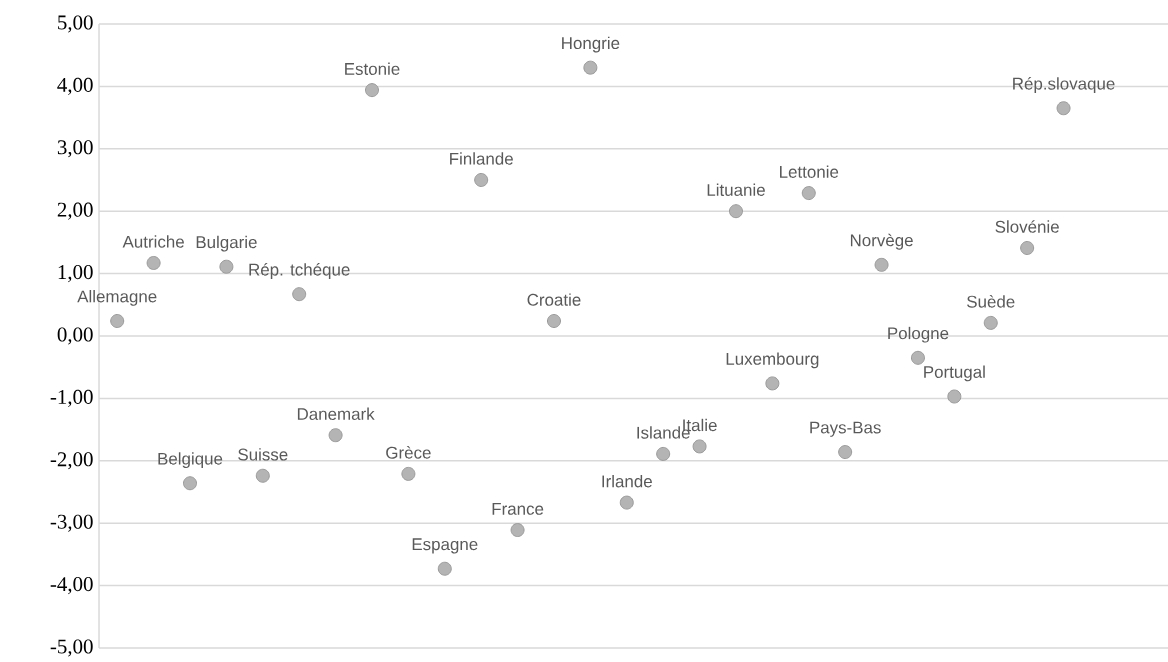  I want to click on y-tick-label: 0,00, so click(75, 336).